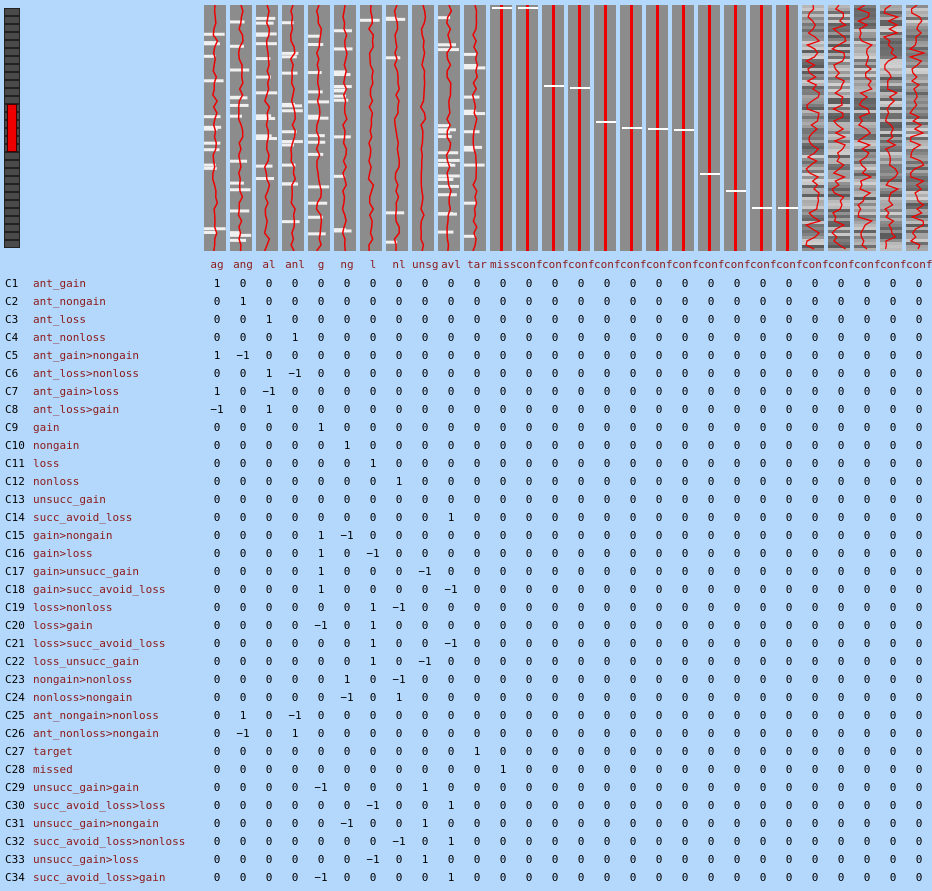 This screenshot has width=932, height=891. What do you see at coordinates (86, 571) in the screenshot?
I see `contrast-name: gain>unsucc_gain` at bounding box center [86, 571].